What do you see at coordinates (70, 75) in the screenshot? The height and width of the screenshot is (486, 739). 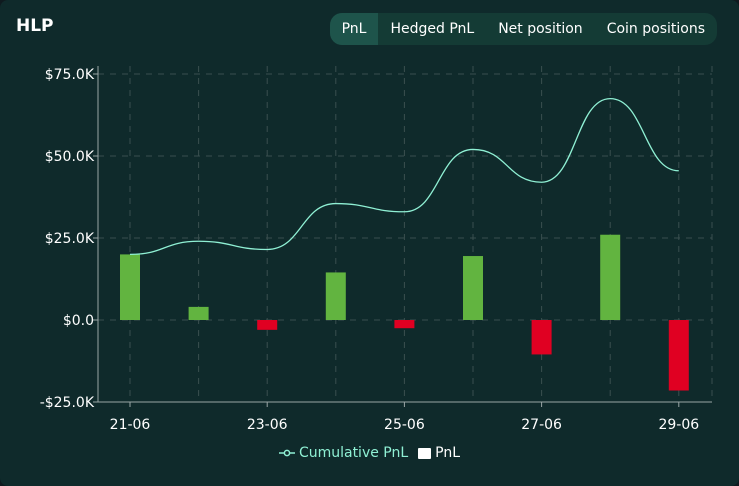 I see `y-tick-label: $75.0K` at bounding box center [70, 75].